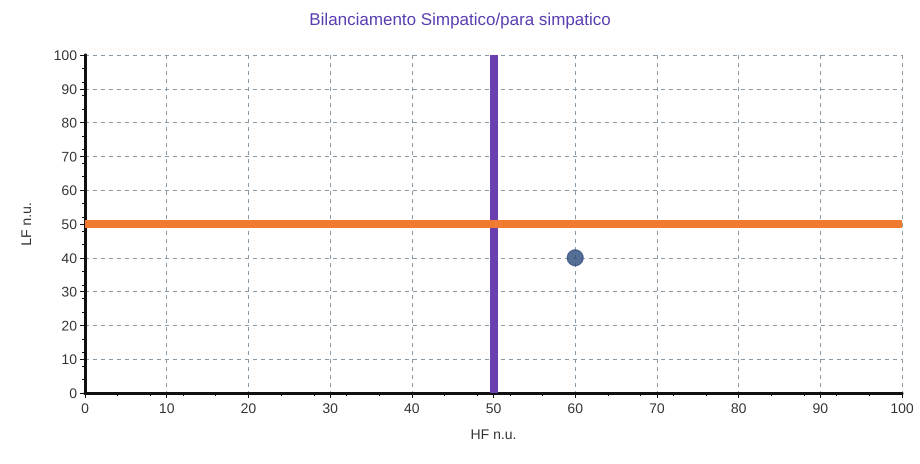 The width and height of the screenshot is (920, 464). I want to click on x-tick-label: 80, so click(738, 408).